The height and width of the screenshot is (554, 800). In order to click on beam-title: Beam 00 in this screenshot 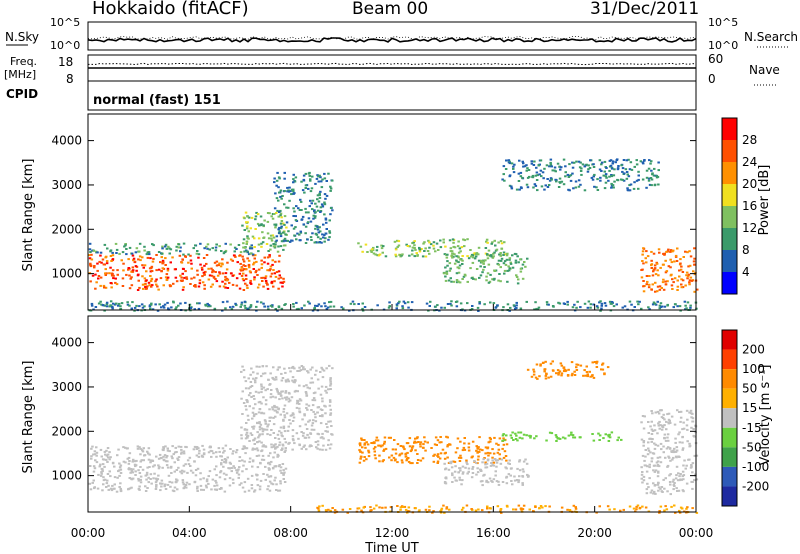, I will do `click(390, 9)`.